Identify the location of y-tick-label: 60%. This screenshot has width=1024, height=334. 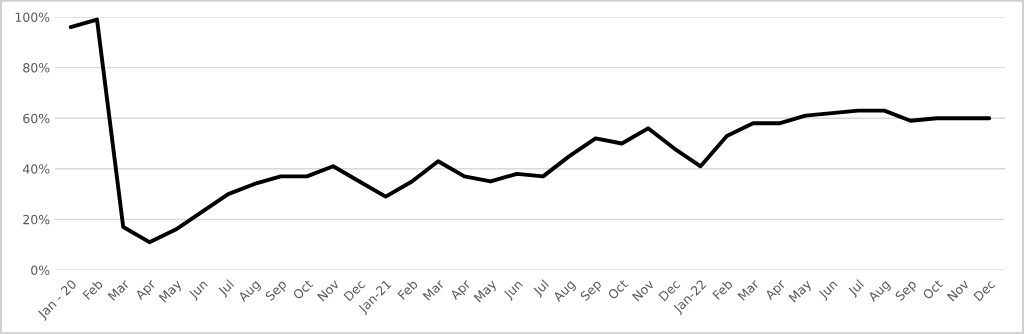
(36, 118).